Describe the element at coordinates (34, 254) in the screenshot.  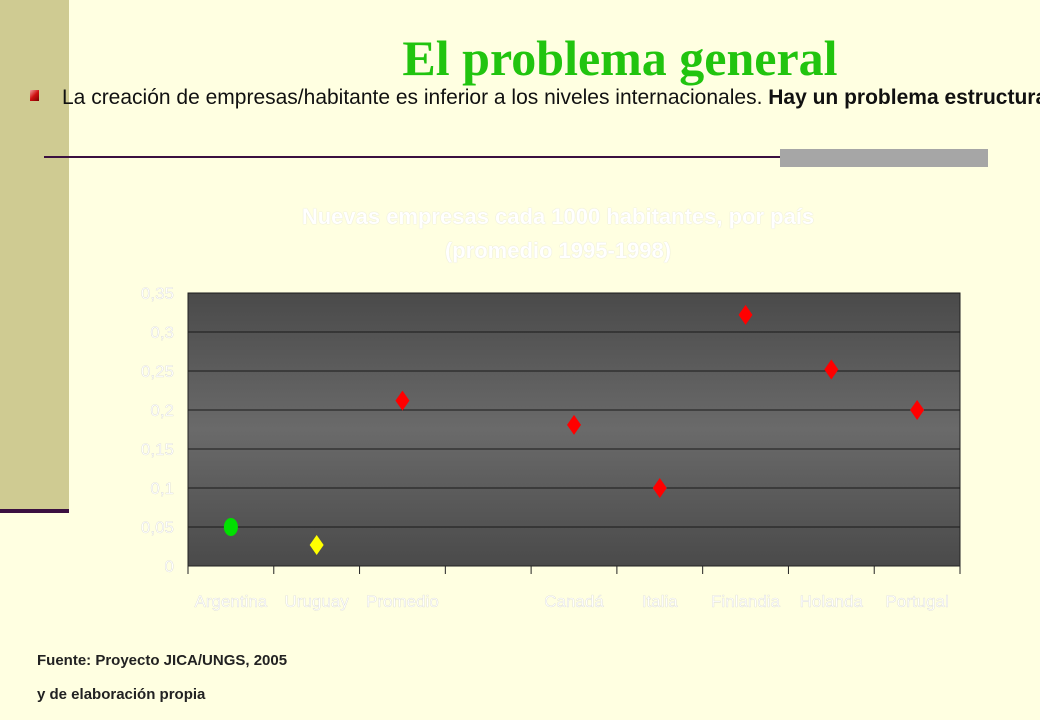
I see `side-decor-bar` at that location.